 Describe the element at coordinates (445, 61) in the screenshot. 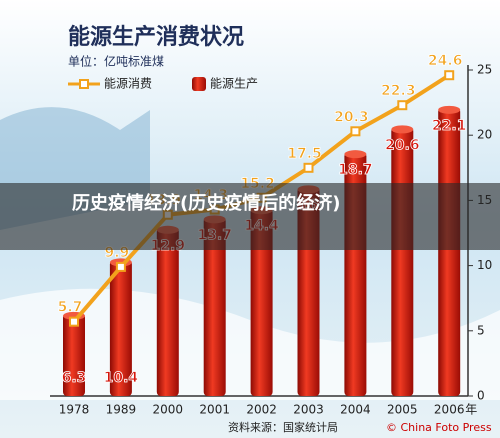

I see `line-value-label: 24.6` at that location.